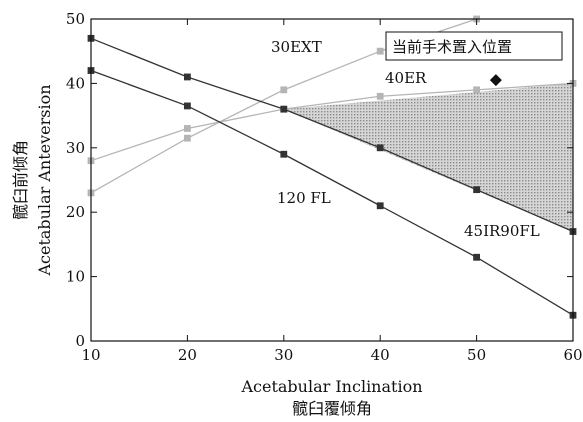  Describe the element at coordinates (44, 180) in the screenshot. I see `y-axis-label: Acetabular Anteversion` at that location.